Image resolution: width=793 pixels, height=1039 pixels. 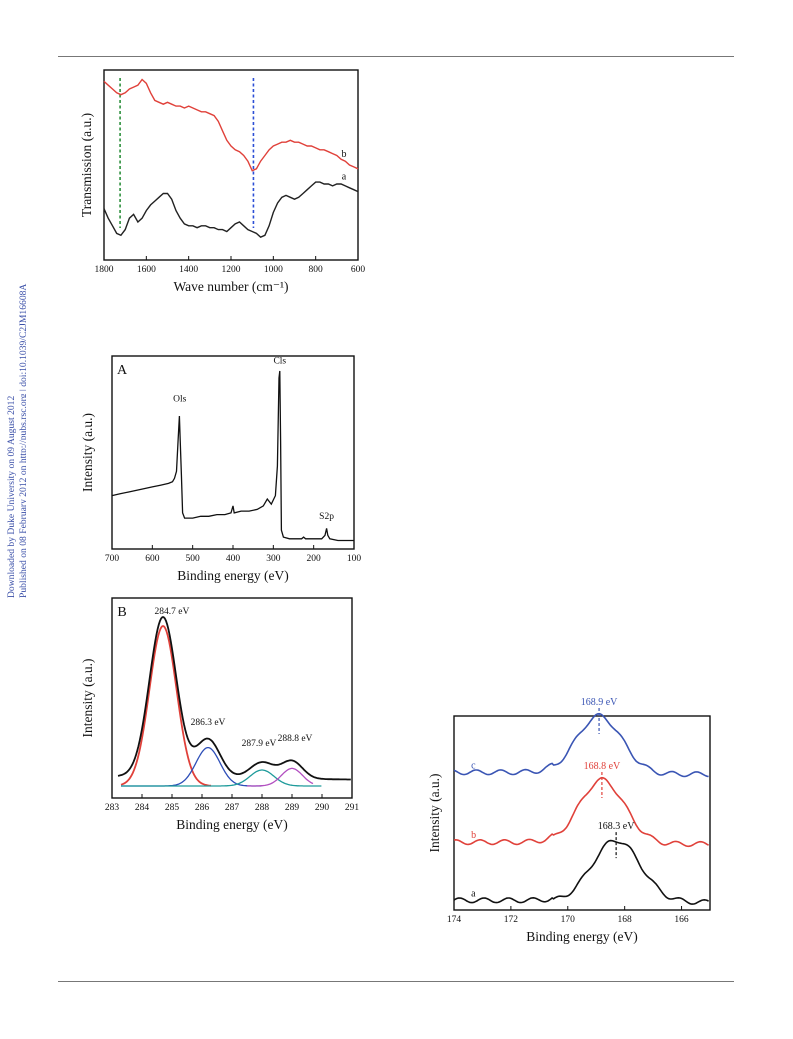 I want to click on top-rule, so click(x=396, y=56).